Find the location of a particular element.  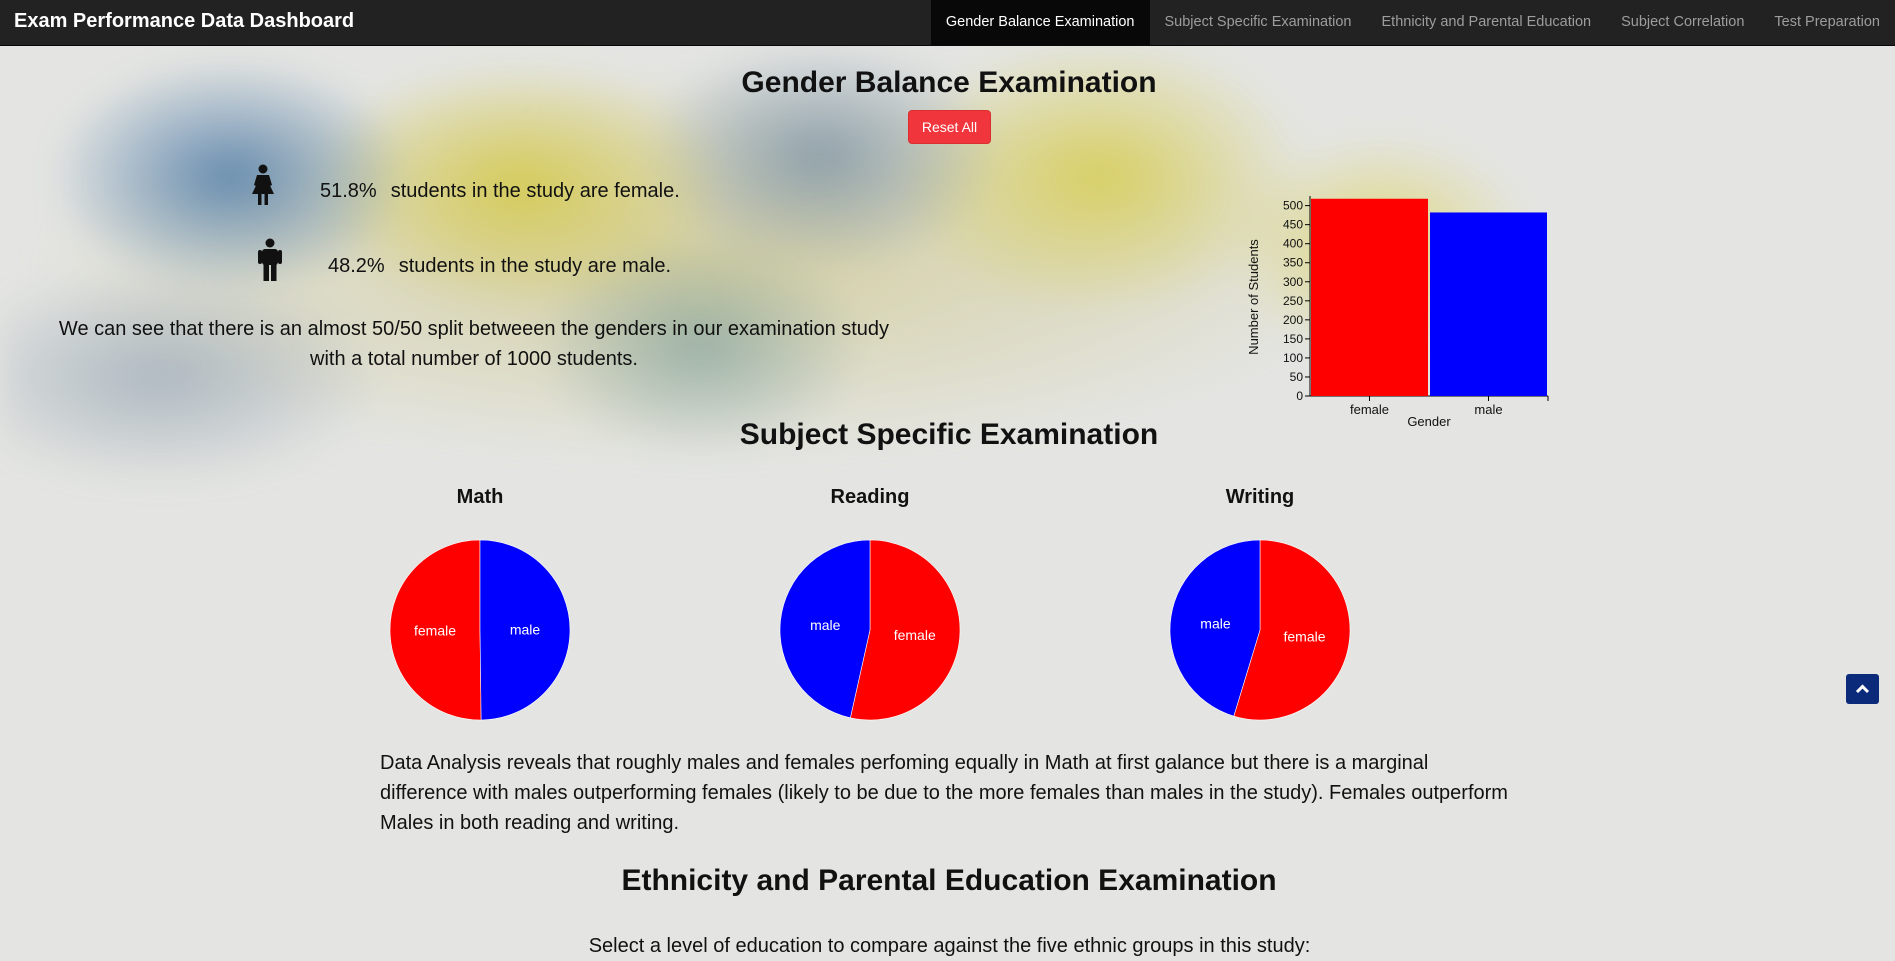

gender-section-heading: Gender Balance Examination is located at coordinates (949, 82).